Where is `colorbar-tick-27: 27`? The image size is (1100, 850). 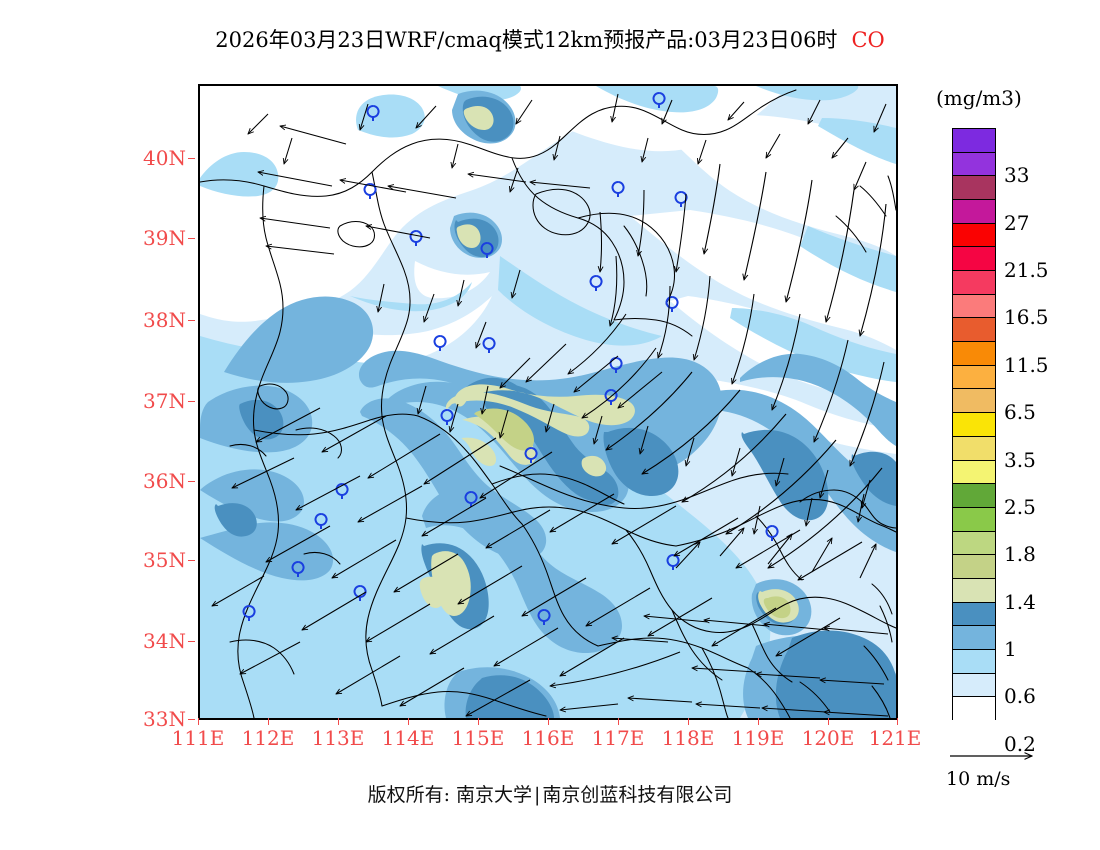
colorbar-tick-27: 27 is located at coordinates (1017, 222).